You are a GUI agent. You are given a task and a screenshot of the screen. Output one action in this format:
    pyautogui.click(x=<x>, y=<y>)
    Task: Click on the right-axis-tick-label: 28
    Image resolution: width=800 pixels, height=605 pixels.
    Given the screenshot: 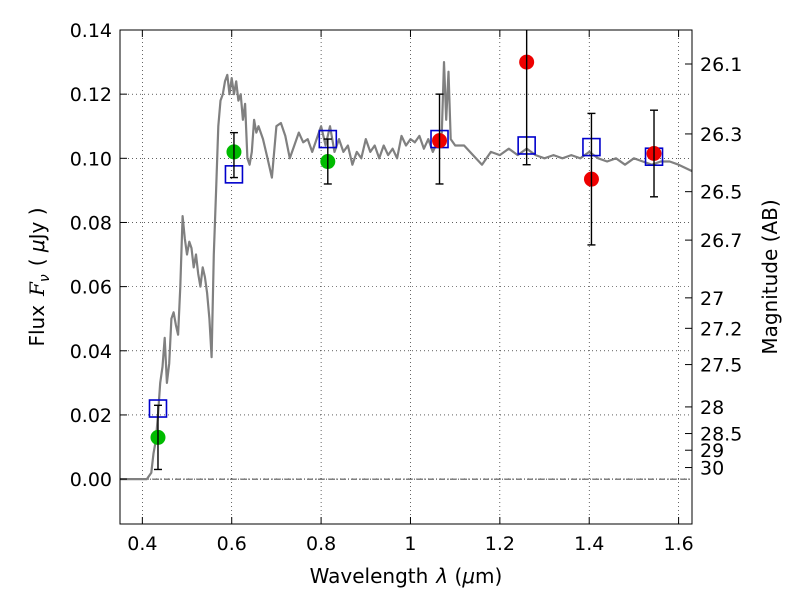 What is the action you would take?
    pyautogui.click(x=712, y=408)
    